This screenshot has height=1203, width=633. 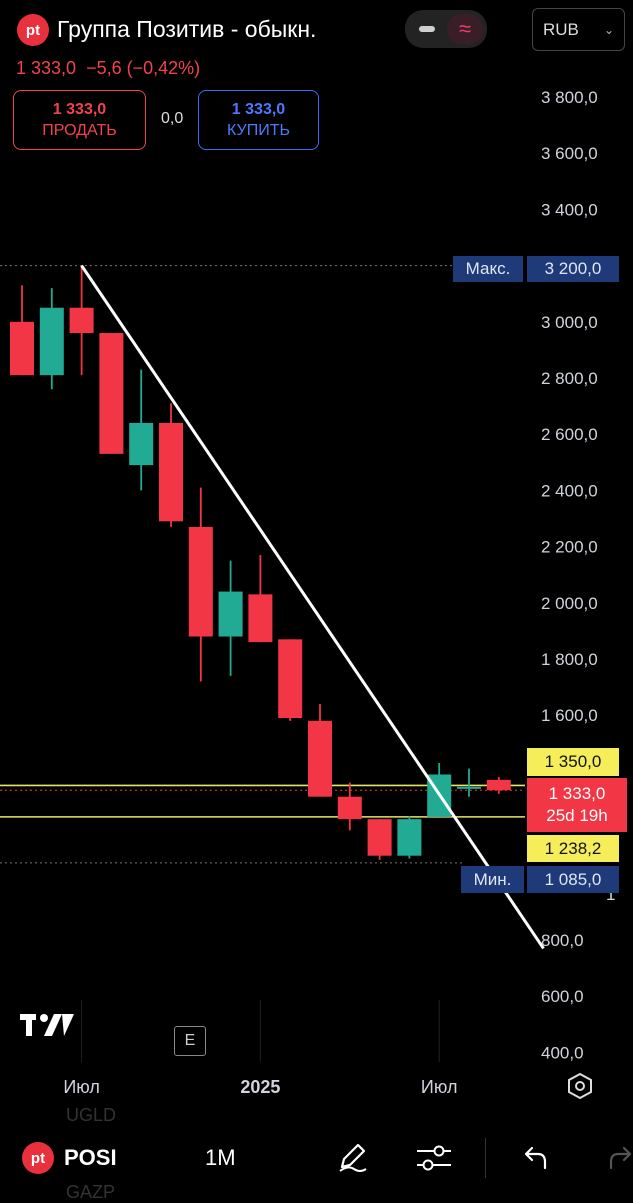 I want to click on spread-value: 0,0, so click(x=172, y=118).